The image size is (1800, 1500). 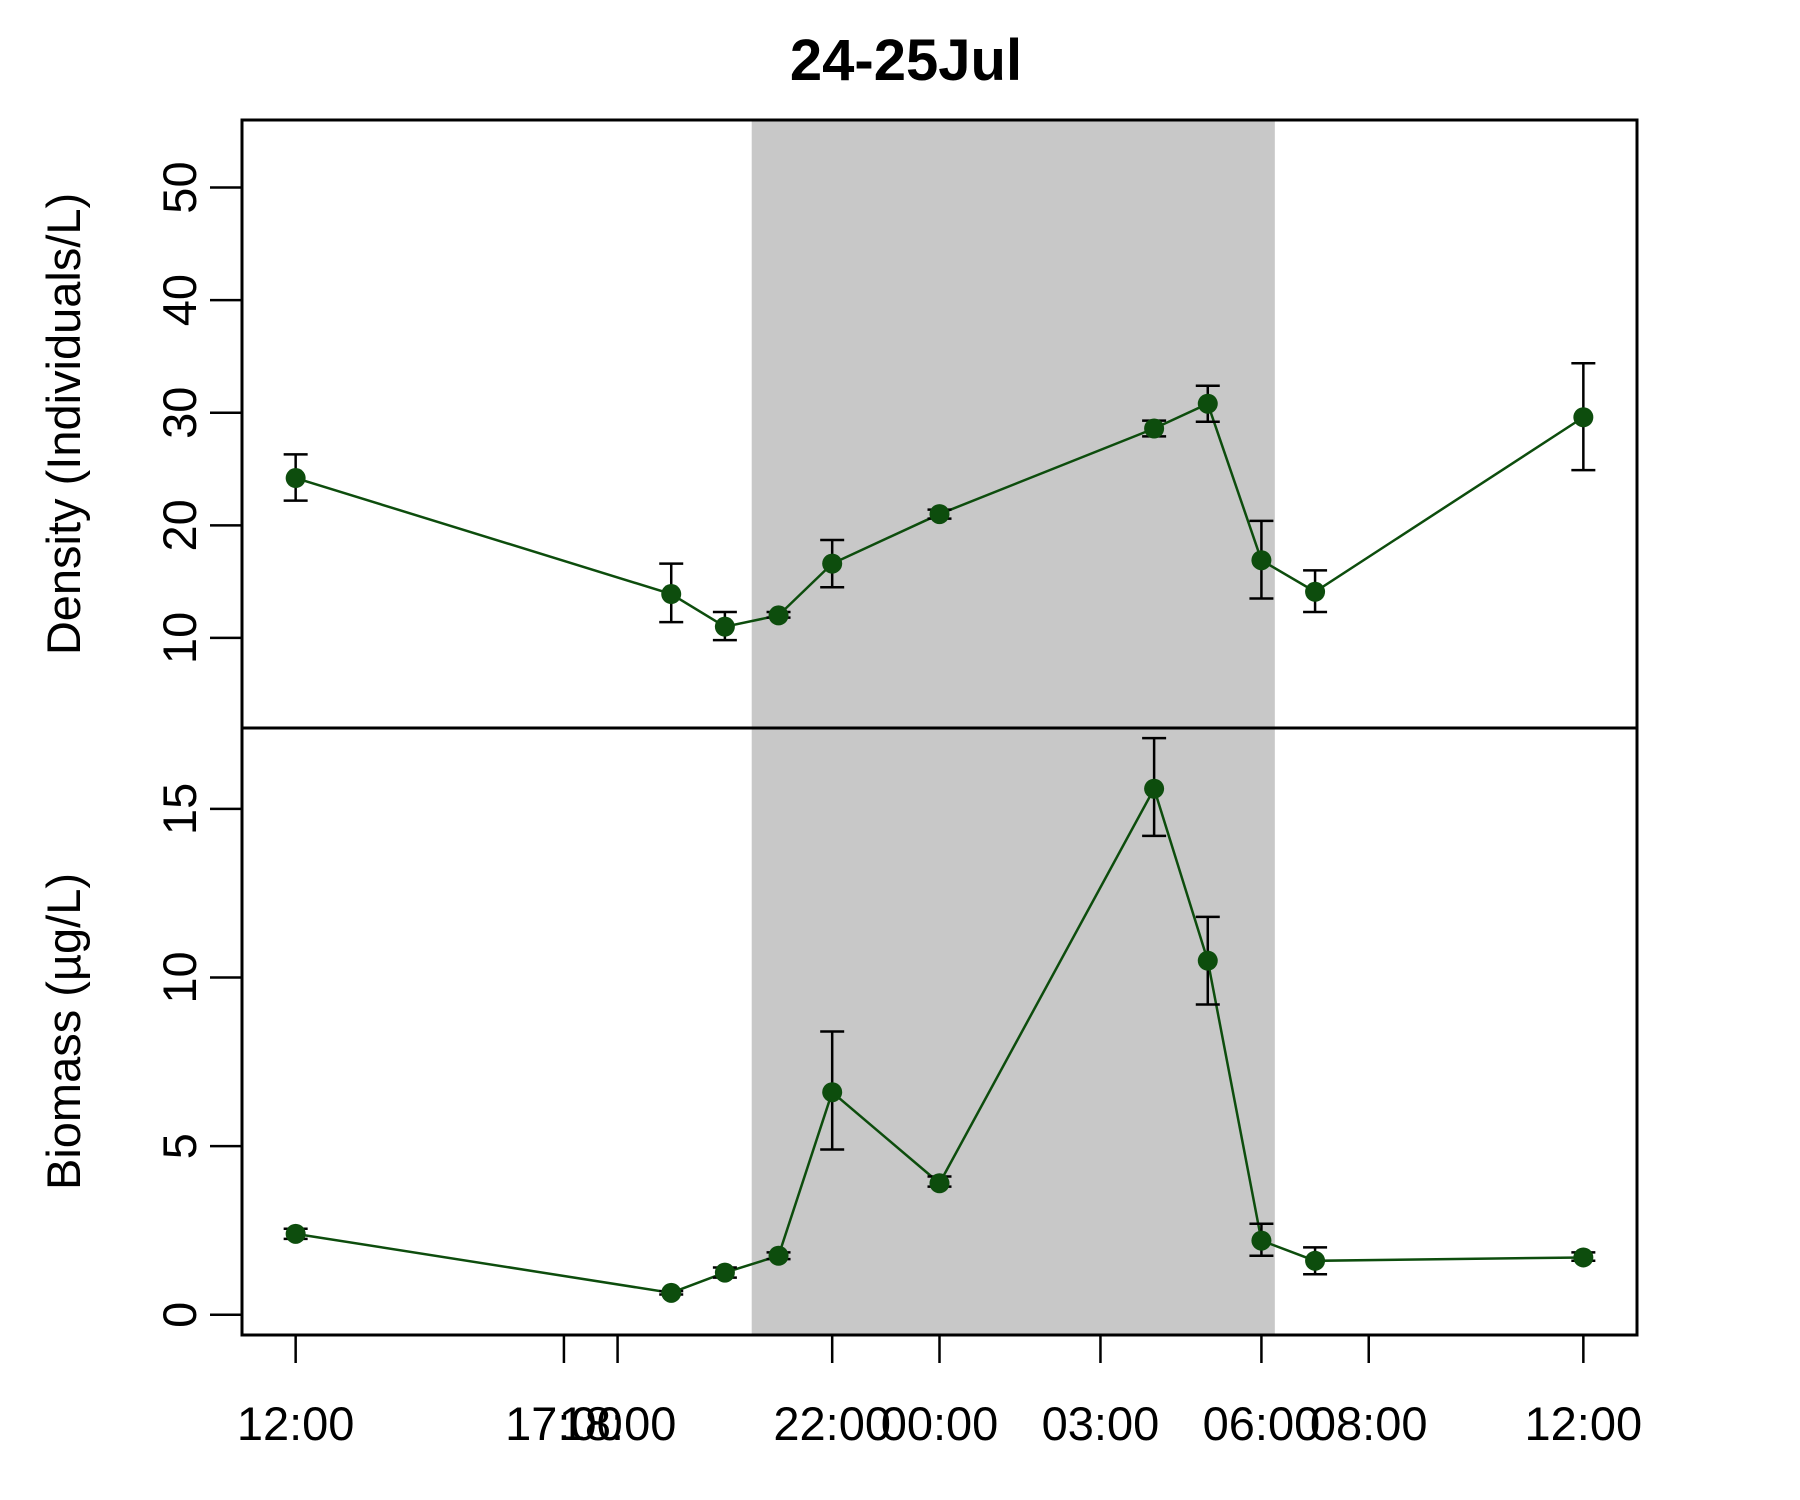 What do you see at coordinates (906, 60) in the screenshot?
I see `chart-title: 24-25Jul` at bounding box center [906, 60].